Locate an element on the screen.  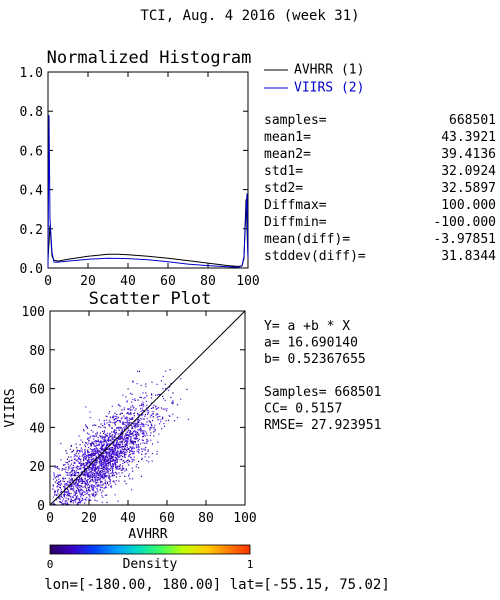
histogram-ytick-label: 0.8 is located at coordinates (31, 112).